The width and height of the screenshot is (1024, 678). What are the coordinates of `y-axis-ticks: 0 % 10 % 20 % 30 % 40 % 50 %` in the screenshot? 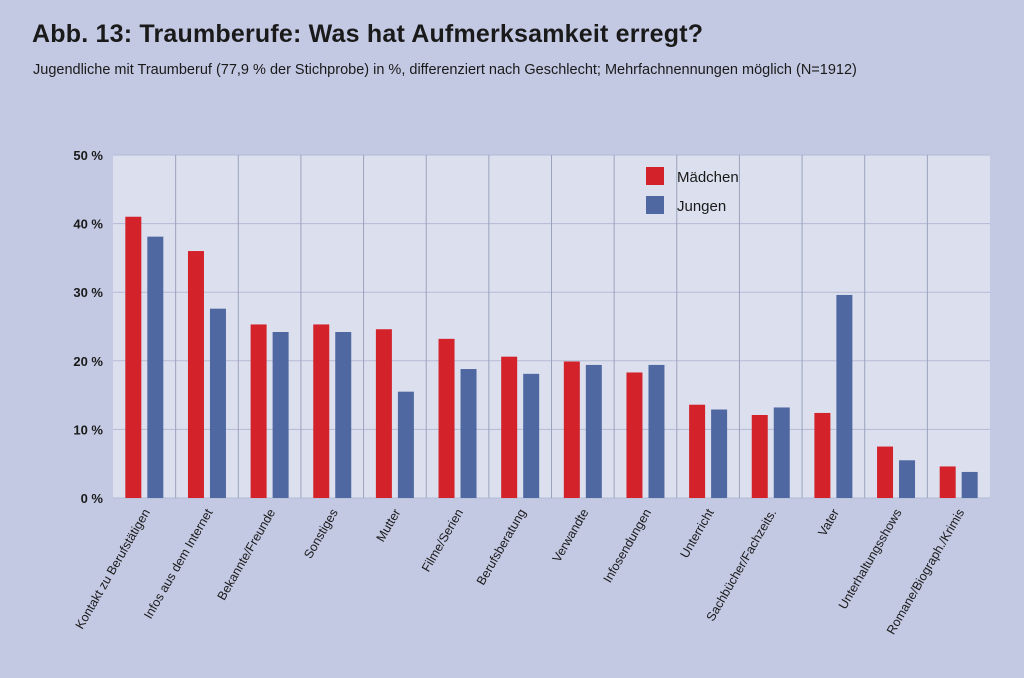 It's located at (88, 327).